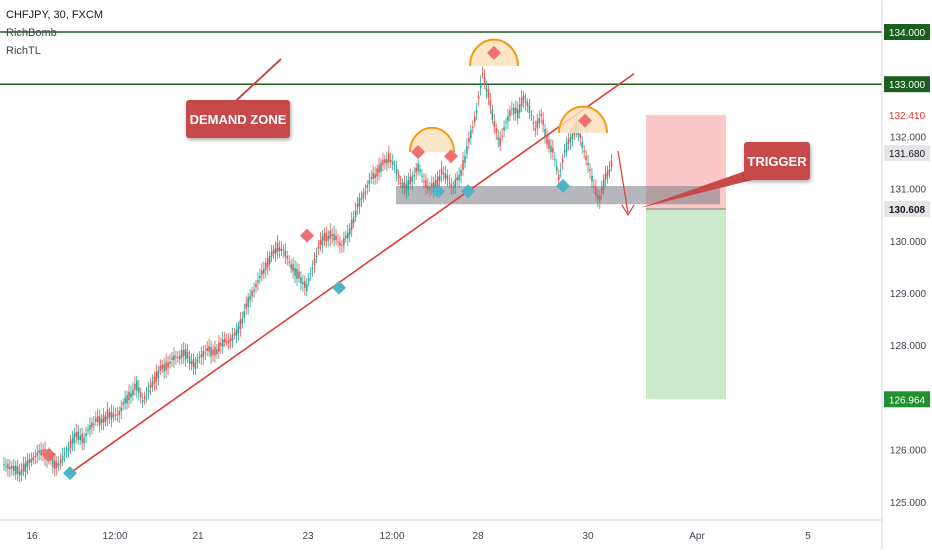  I want to click on demand-zone-callout: DEMAND ZONE, so click(238, 119).